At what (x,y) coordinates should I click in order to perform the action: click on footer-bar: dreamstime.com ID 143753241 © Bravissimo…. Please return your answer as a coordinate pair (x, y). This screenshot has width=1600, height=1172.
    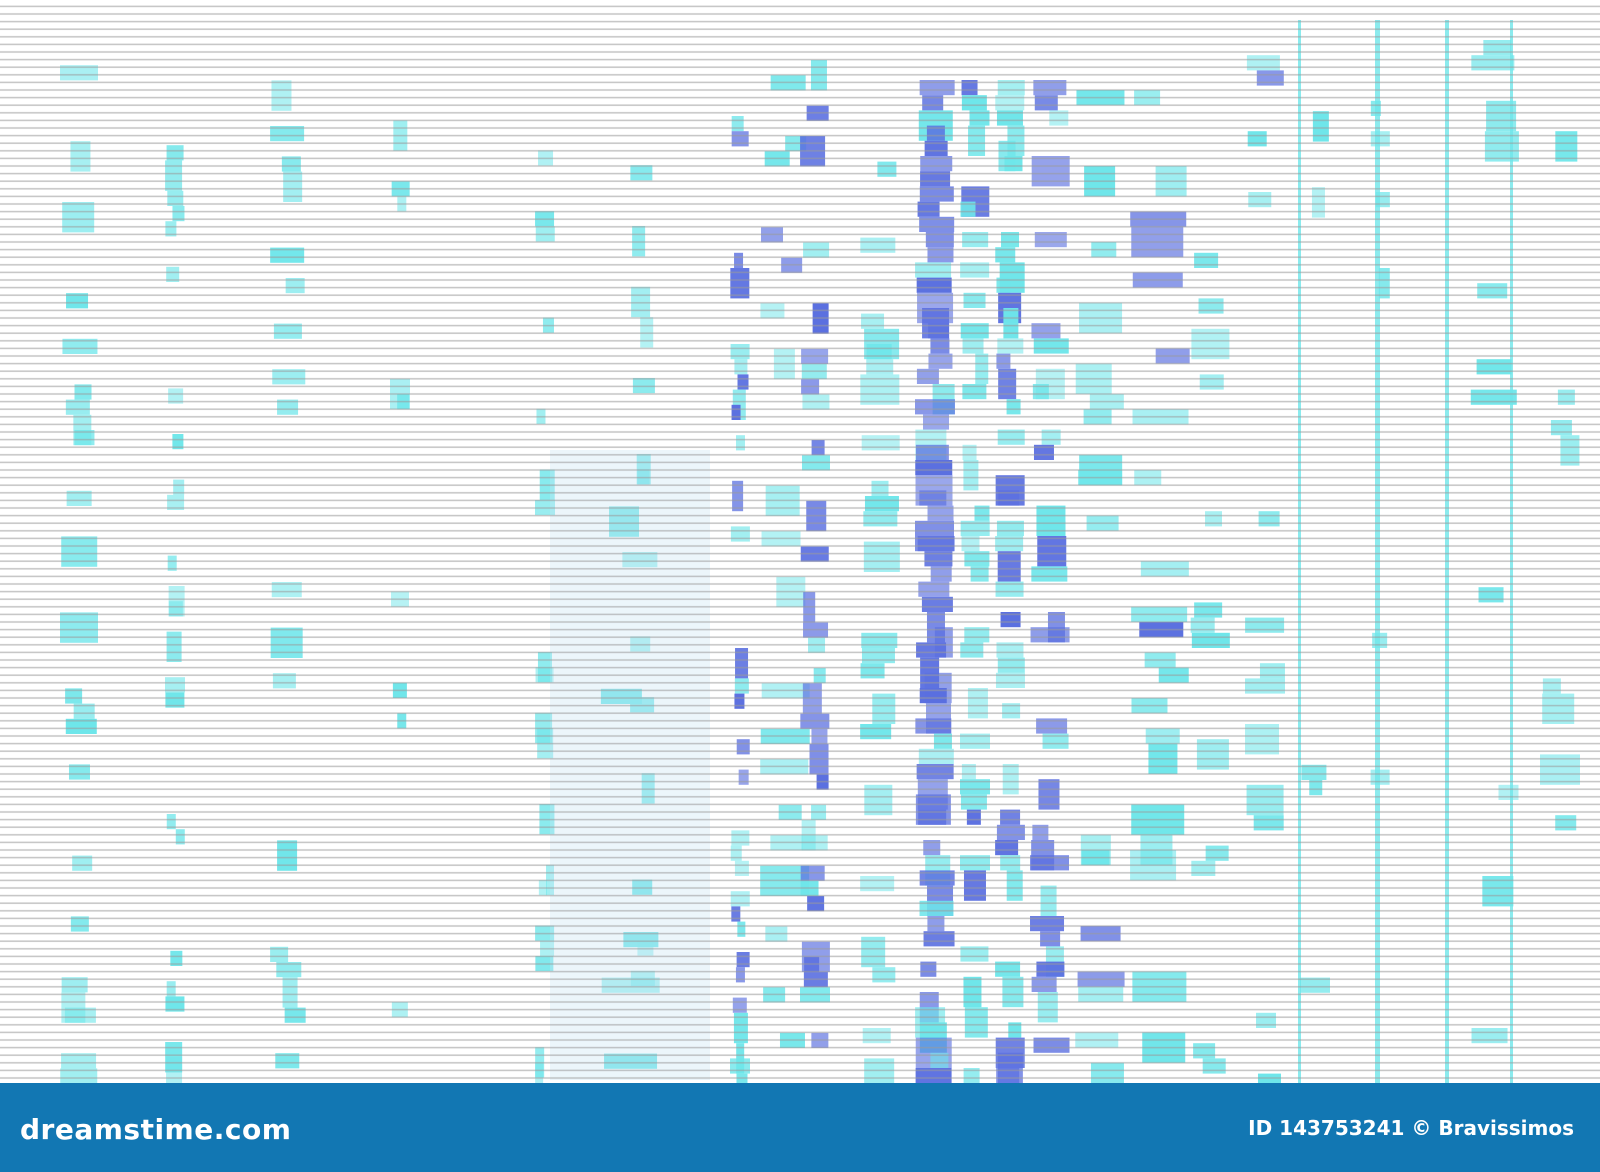
    Looking at the image, I should click on (800, 1127).